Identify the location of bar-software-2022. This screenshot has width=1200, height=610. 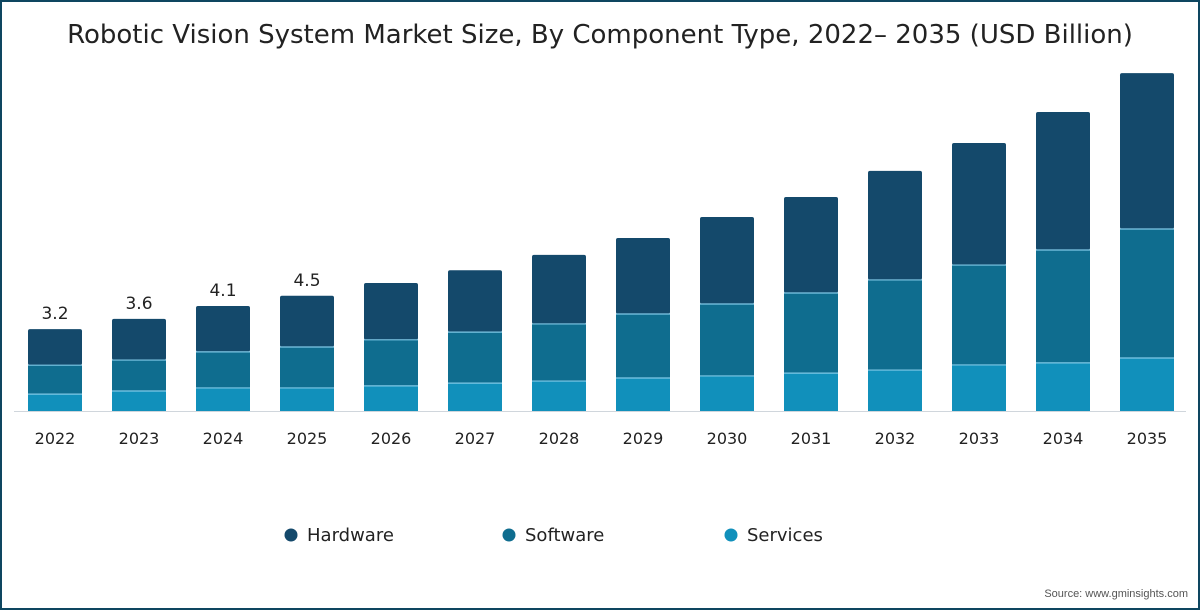
(55, 380).